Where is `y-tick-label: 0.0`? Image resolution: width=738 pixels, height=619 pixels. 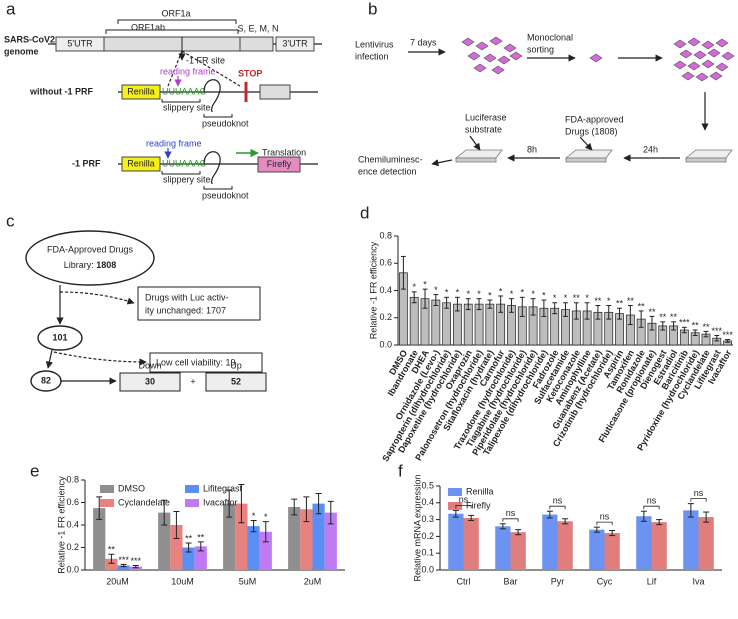
y-tick-label: 0.0 is located at coordinates (385, 344).